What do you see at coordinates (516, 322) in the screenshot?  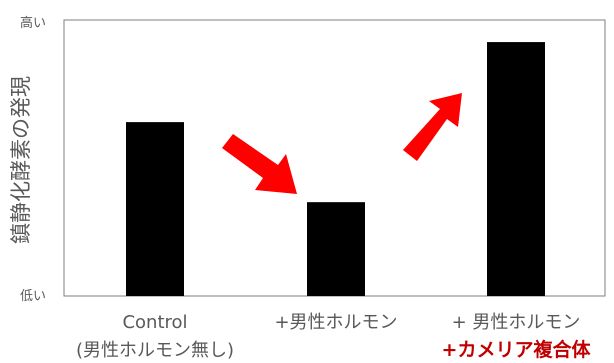 I see `x-tick-label-3: + 男性ホルモン` at bounding box center [516, 322].